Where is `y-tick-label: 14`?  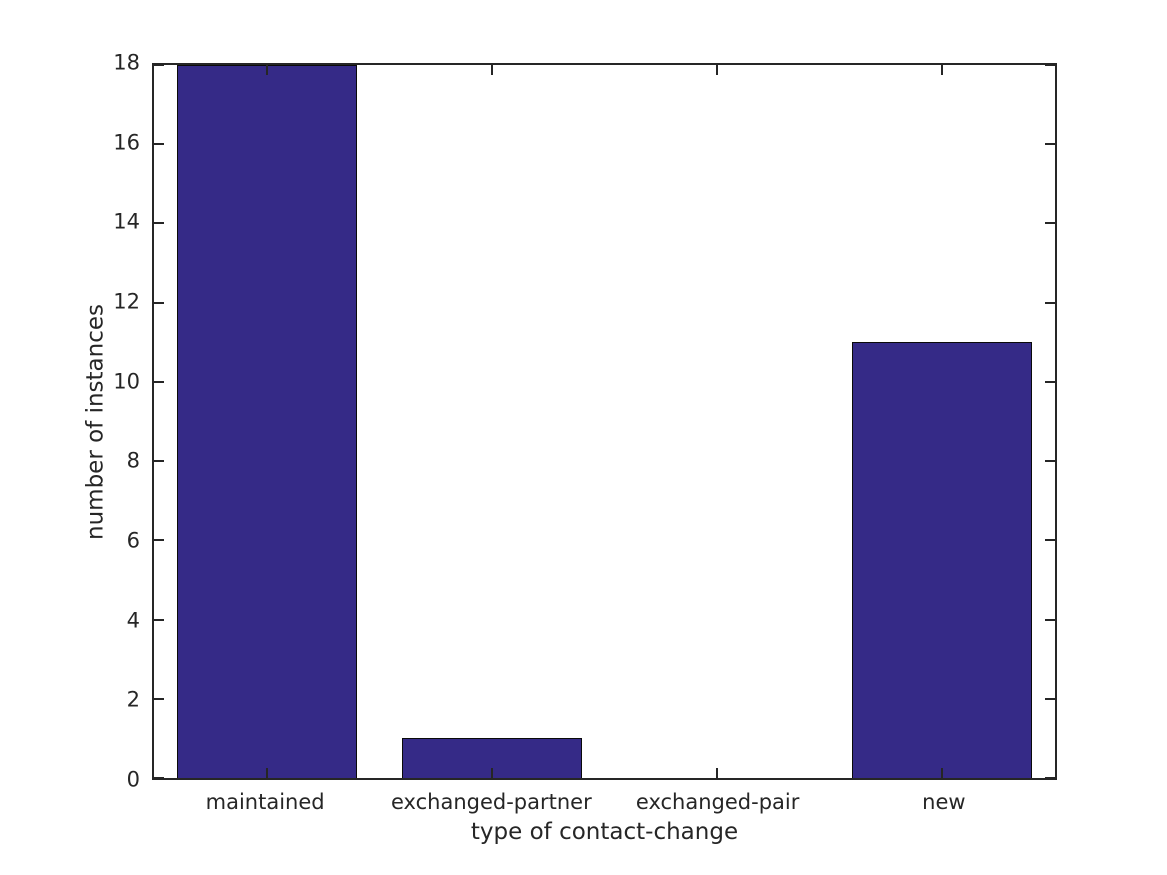
y-tick-label: 14 is located at coordinates (126, 221).